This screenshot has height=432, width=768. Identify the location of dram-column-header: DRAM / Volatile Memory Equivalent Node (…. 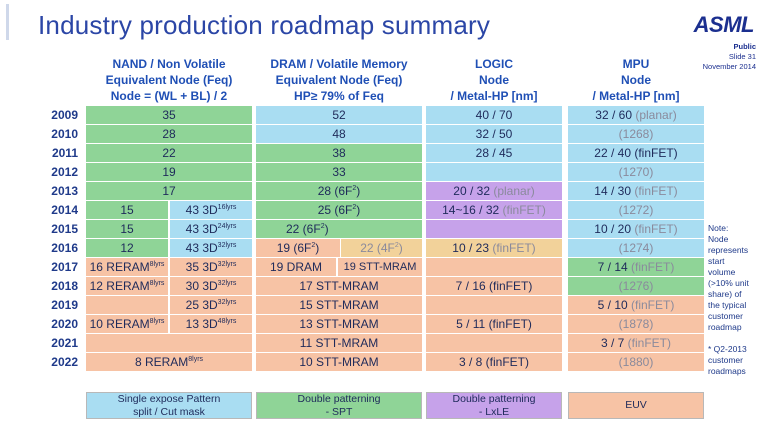
(339, 80).